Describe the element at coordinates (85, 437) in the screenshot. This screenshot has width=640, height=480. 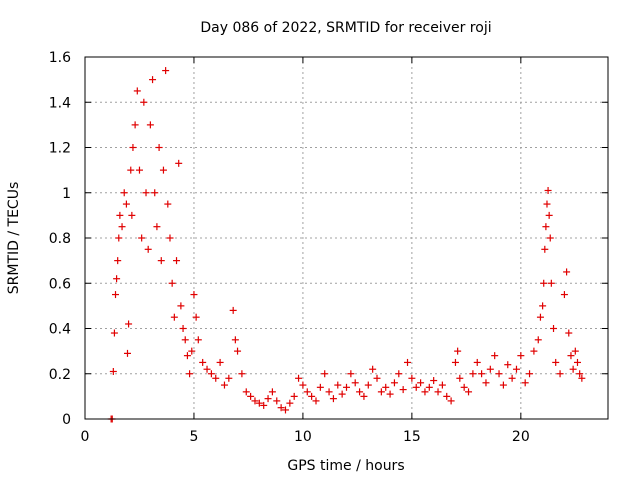
I see `x-tick-label: 0` at that location.